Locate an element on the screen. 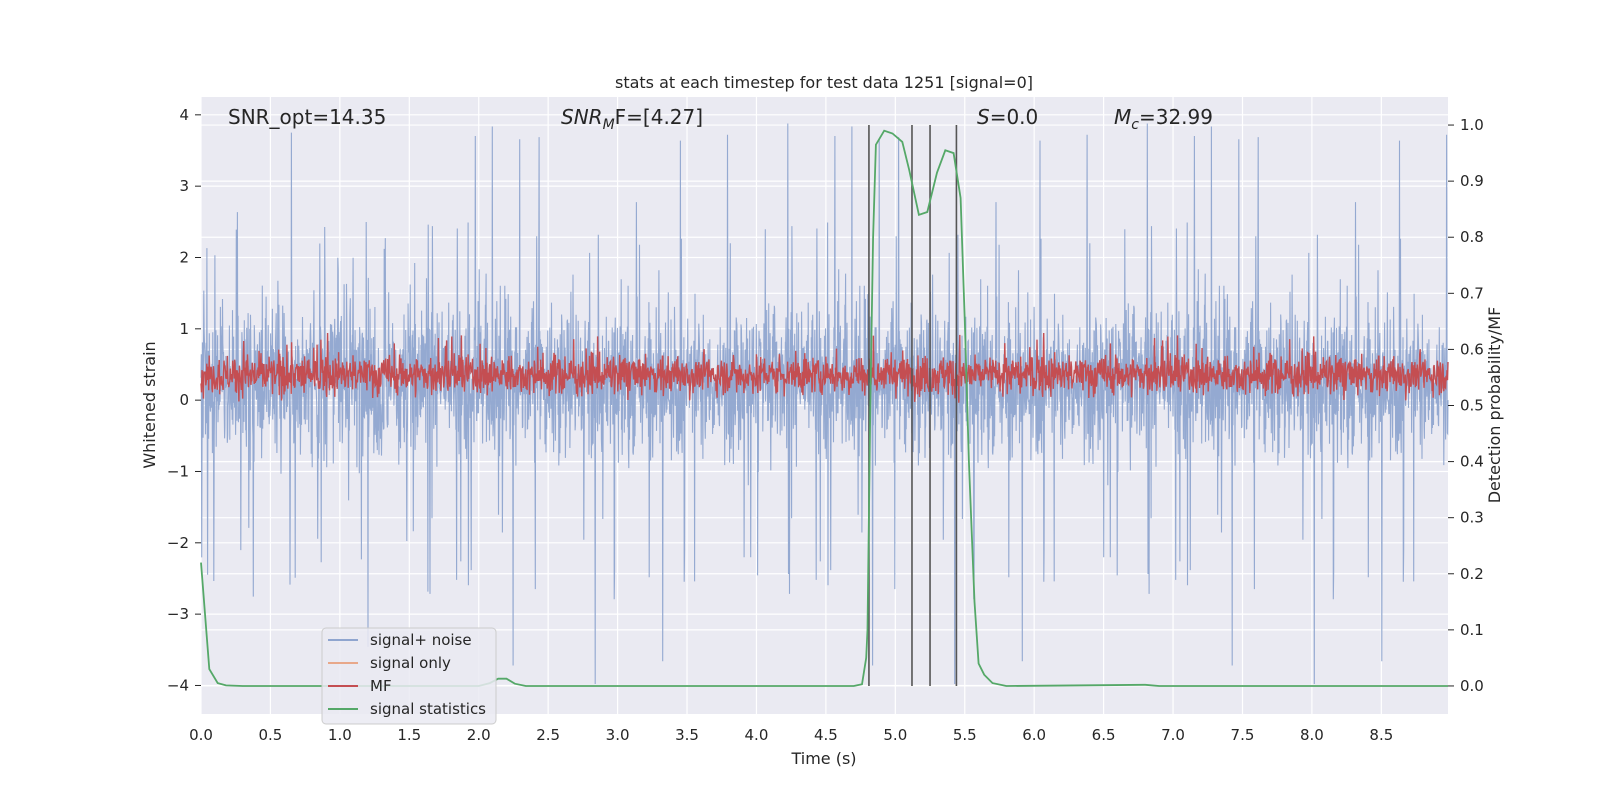 This screenshot has width=1600, height=800. y-tick-label-right: 0.8 is located at coordinates (1472, 237).